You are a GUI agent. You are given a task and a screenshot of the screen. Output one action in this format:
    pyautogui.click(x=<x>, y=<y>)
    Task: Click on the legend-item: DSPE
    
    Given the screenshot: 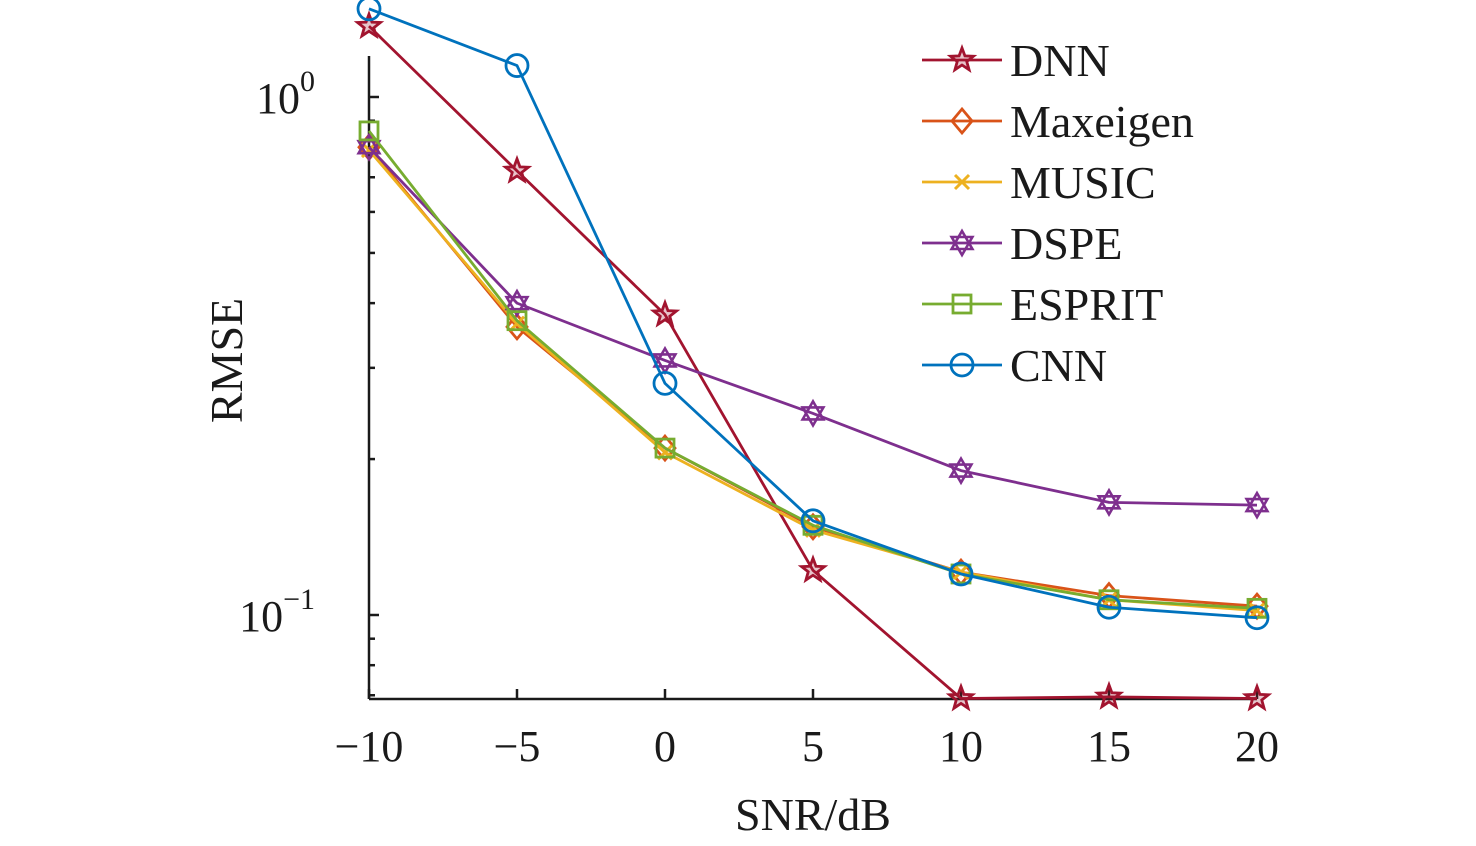 What is the action you would take?
    pyautogui.click(x=1022, y=243)
    